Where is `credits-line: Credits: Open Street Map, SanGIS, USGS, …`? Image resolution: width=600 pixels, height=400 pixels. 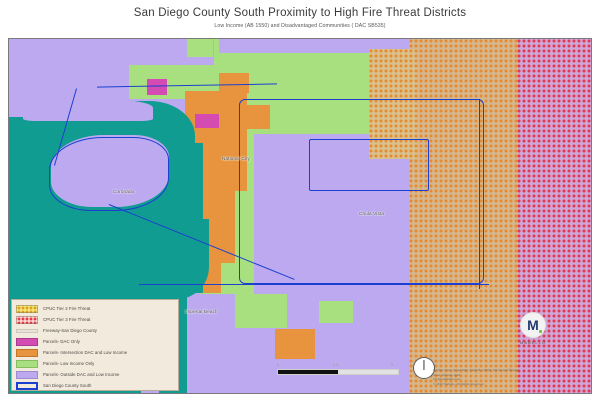 credits-line: Credits: Open Street Map, SanGIS, USGS, … is located at coordinates (477, 369).